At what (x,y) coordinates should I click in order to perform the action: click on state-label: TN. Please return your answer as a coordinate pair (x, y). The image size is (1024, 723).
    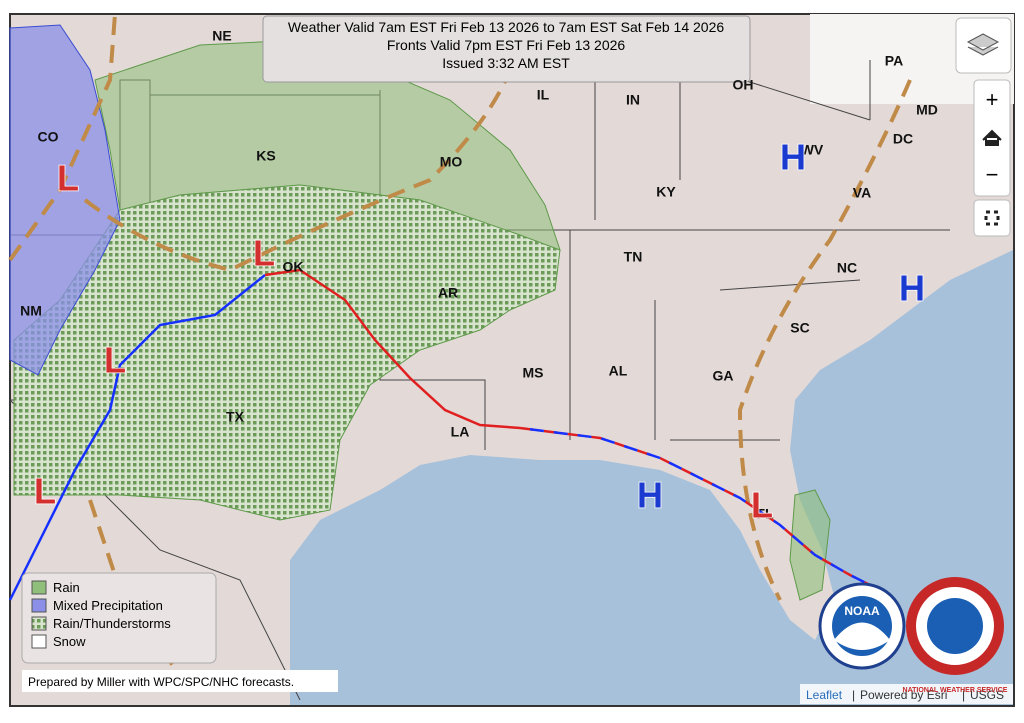
    Looking at the image, I should click on (633, 257).